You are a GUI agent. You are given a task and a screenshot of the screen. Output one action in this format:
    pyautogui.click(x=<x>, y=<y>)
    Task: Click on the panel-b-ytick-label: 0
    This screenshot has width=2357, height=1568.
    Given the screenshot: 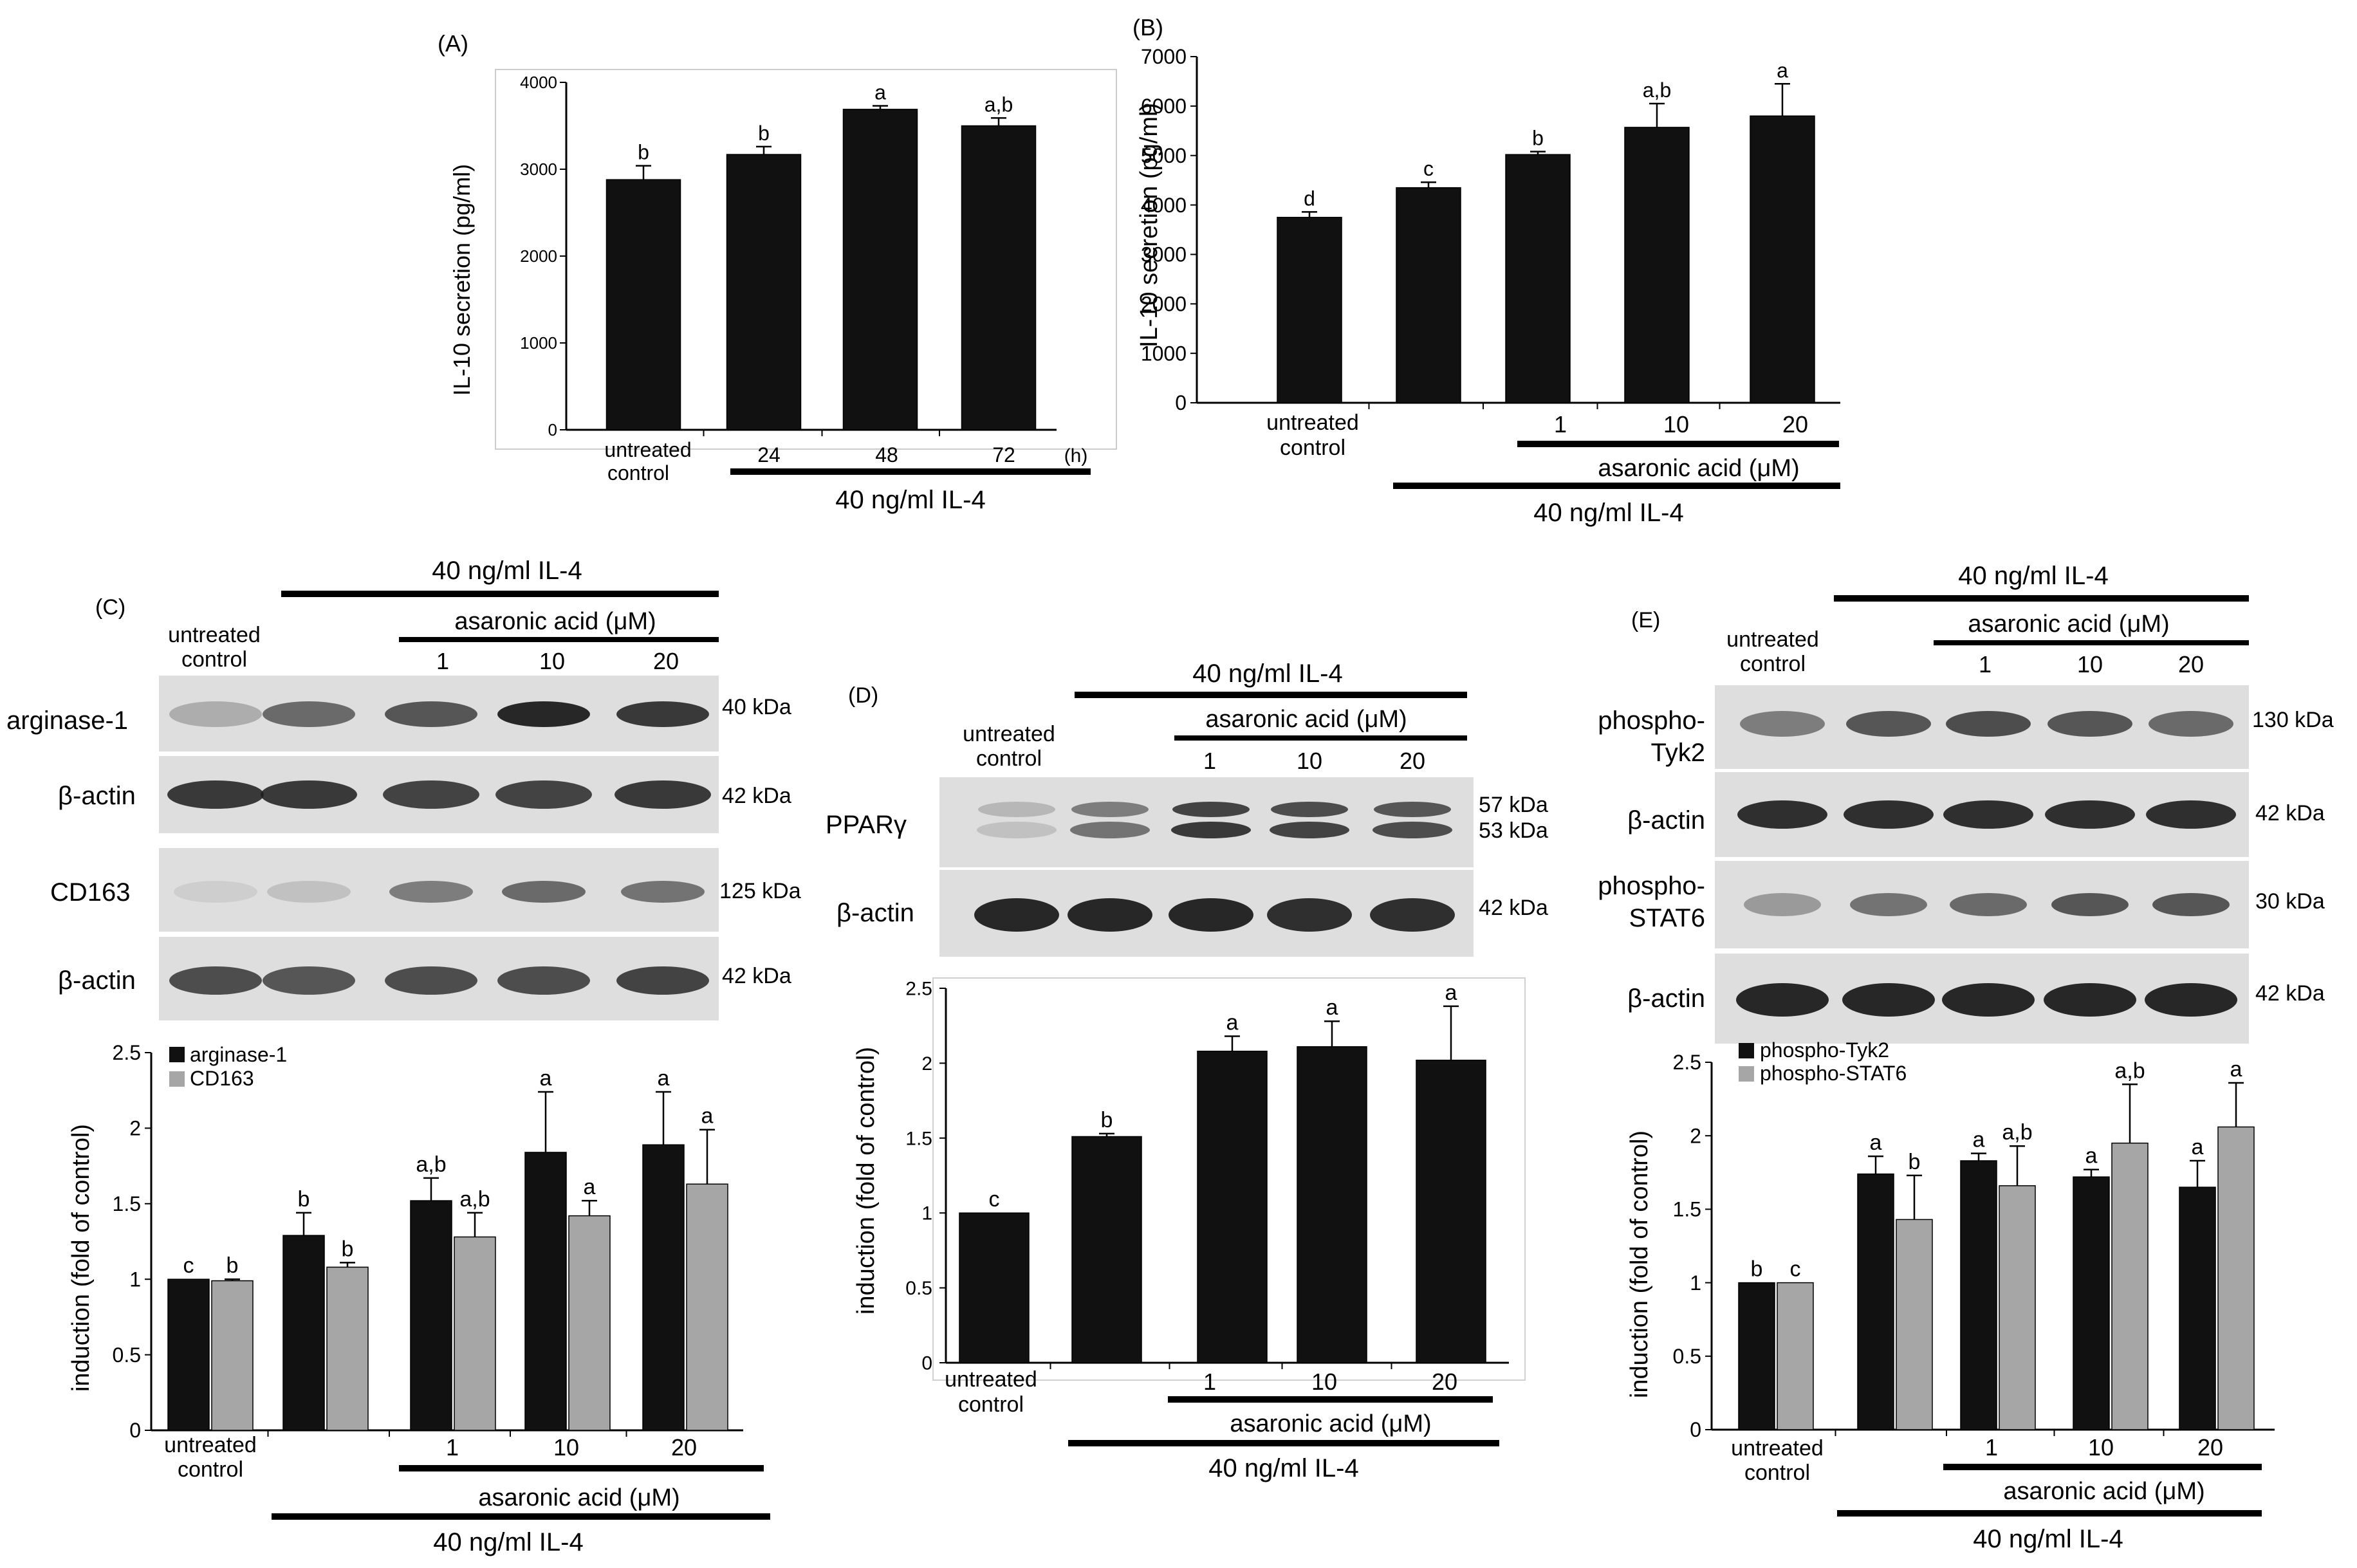 What is the action you would take?
    pyautogui.click(x=1181, y=403)
    